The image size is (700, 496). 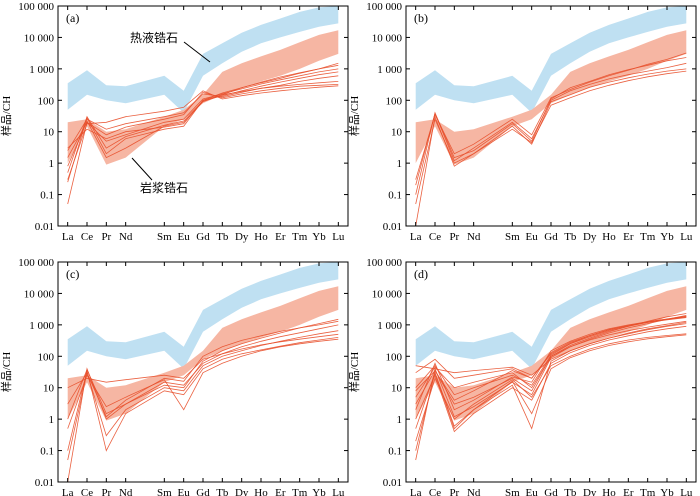 What do you see at coordinates (142, 169) in the screenshot?
I see `magmatic-pointer` at bounding box center [142, 169].